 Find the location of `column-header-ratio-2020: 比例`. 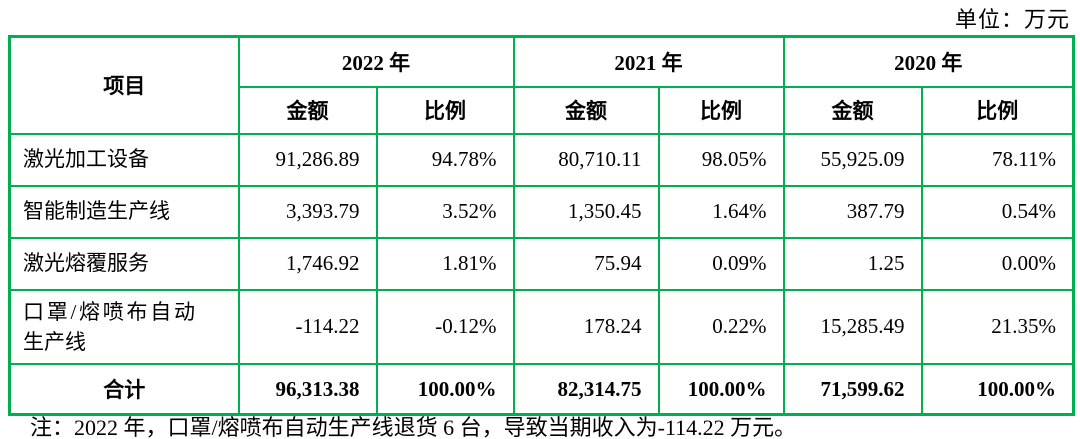

column-header-ratio-2020: 比例 is located at coordinates (997, 110).